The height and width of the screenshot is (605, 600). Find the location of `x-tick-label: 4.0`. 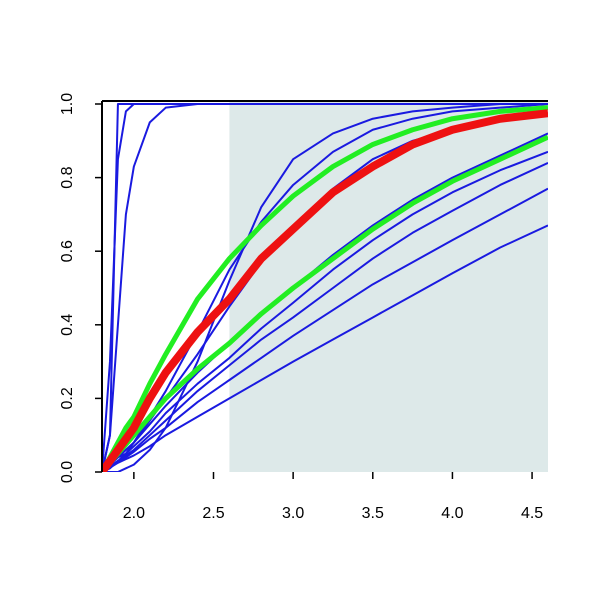

x-tick-label: 4.0 is located at coordinates (452, 513).